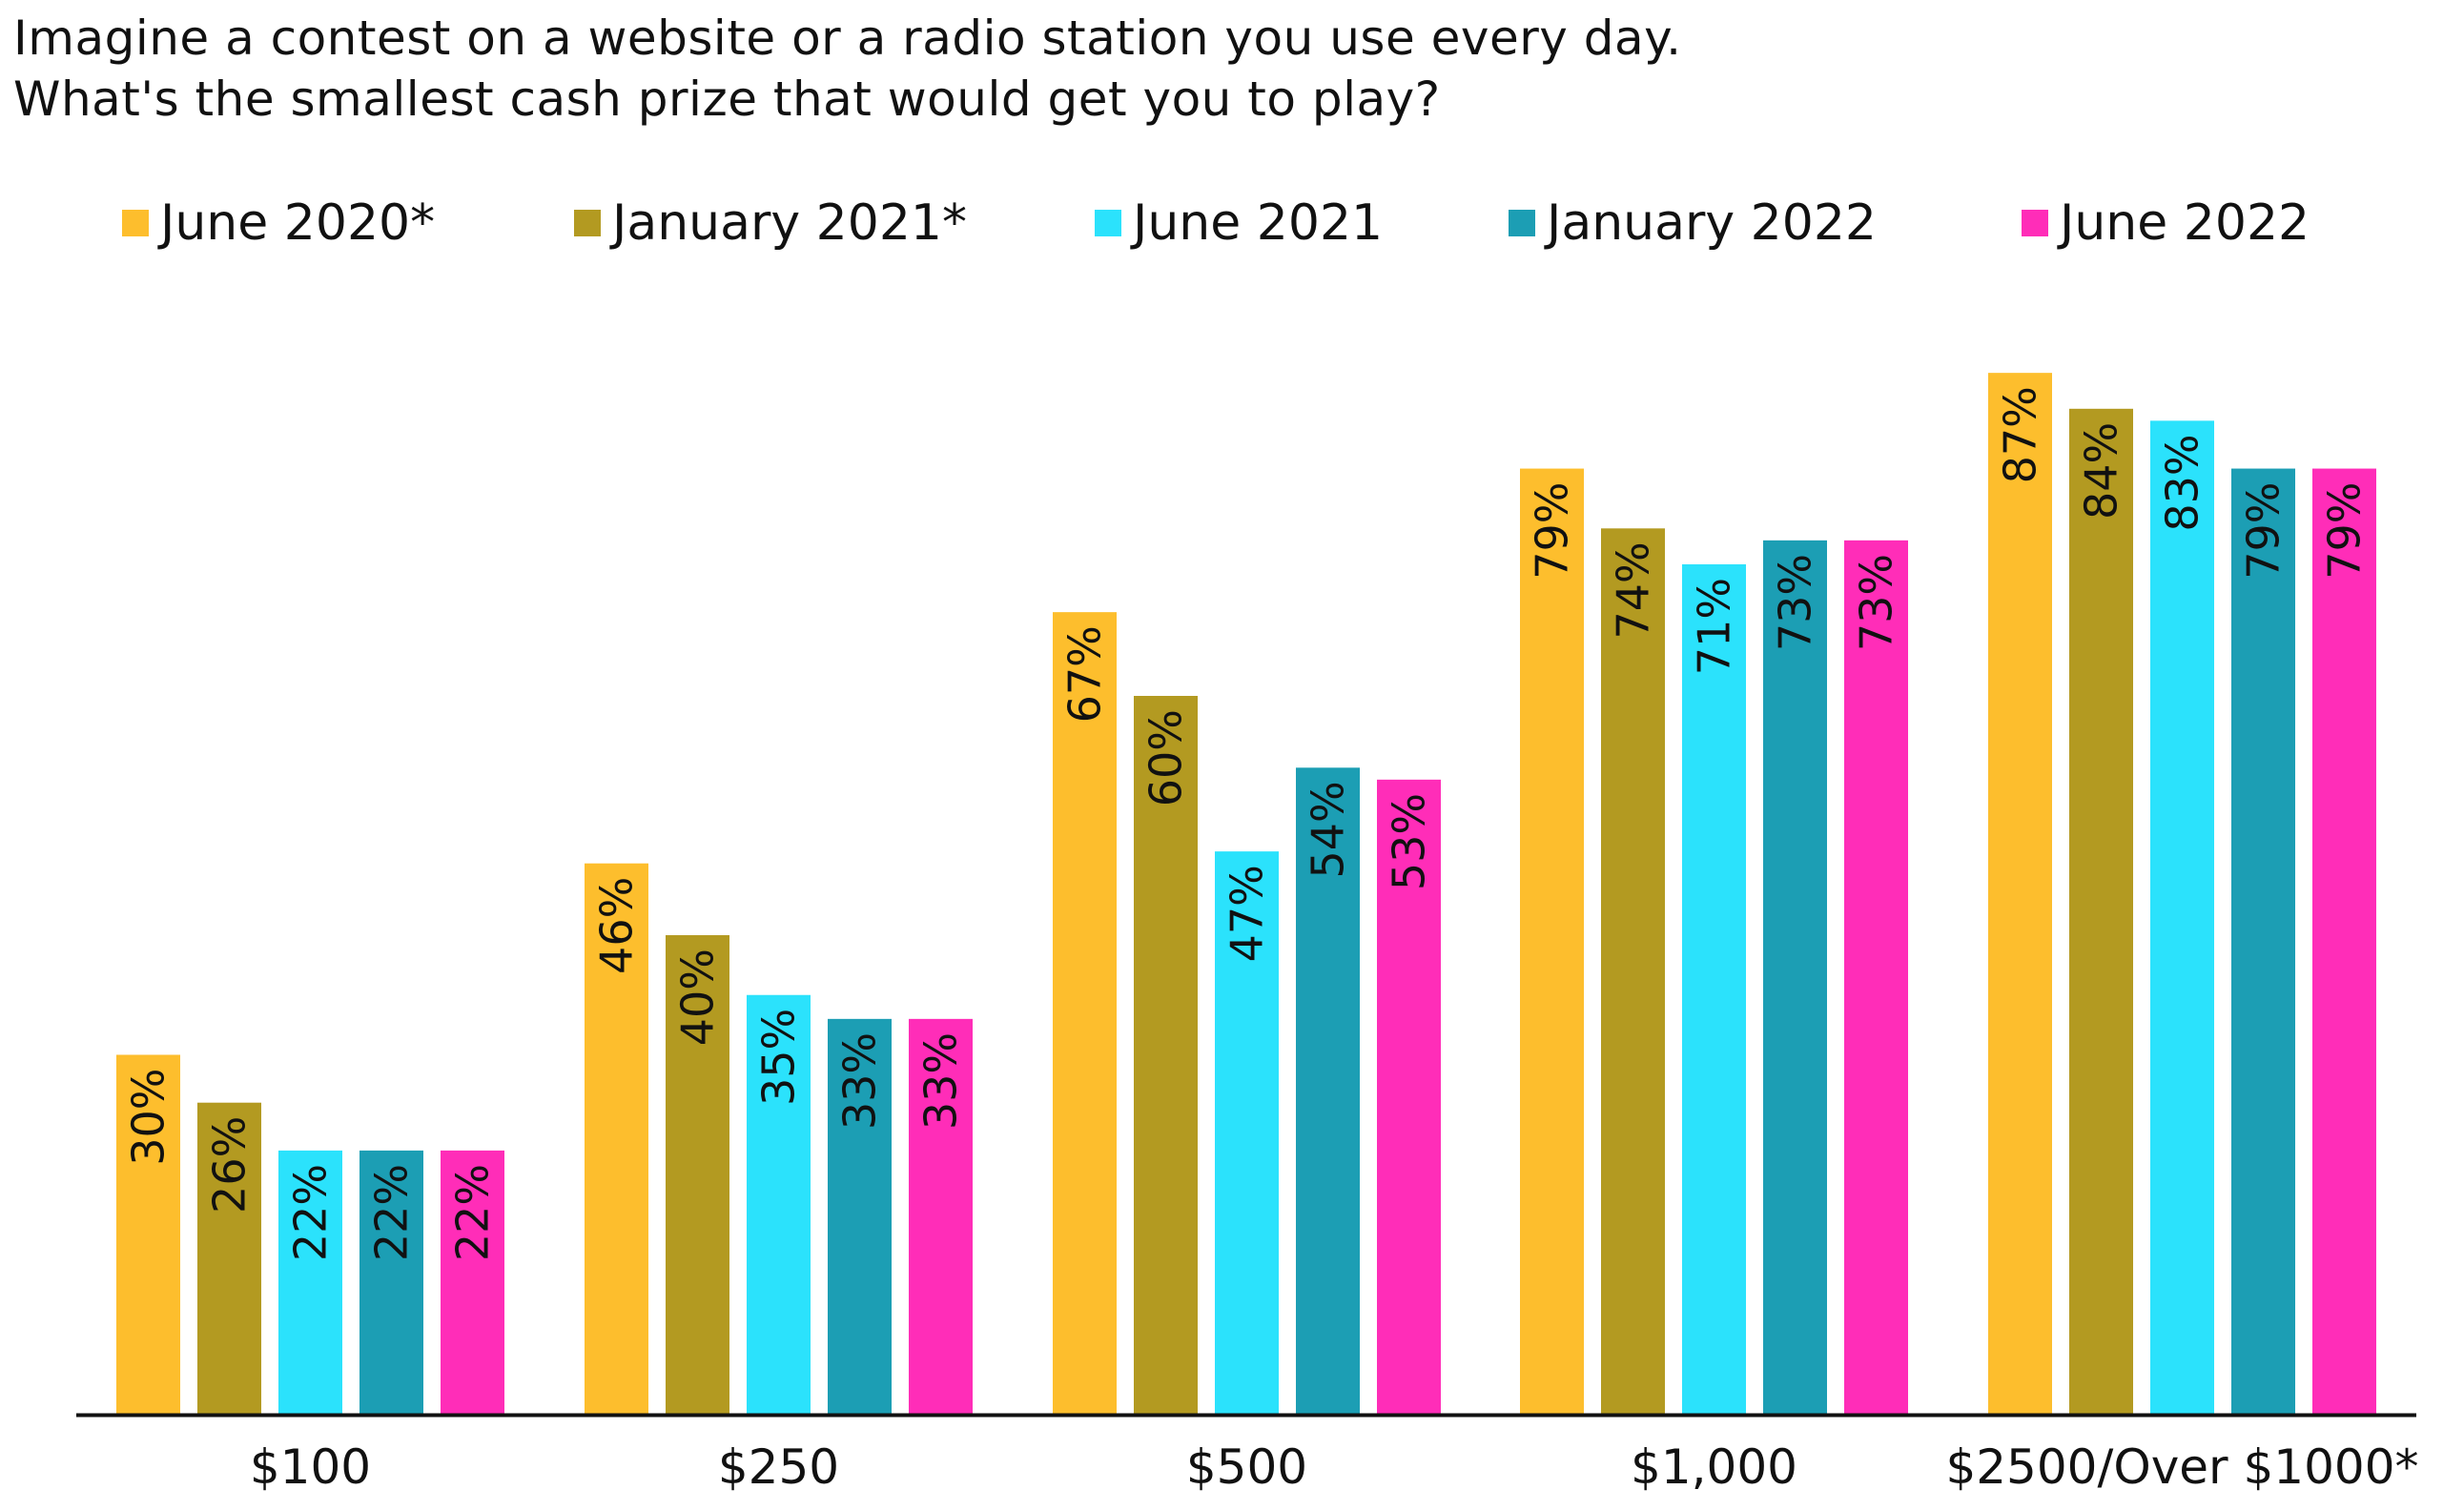  What do you see at coordinates (2181, 1467) in the screenshot?
I see `x-tick-label-2500-over-1000: $2500/Over $1000*` at bounding box center [2181, 1467].